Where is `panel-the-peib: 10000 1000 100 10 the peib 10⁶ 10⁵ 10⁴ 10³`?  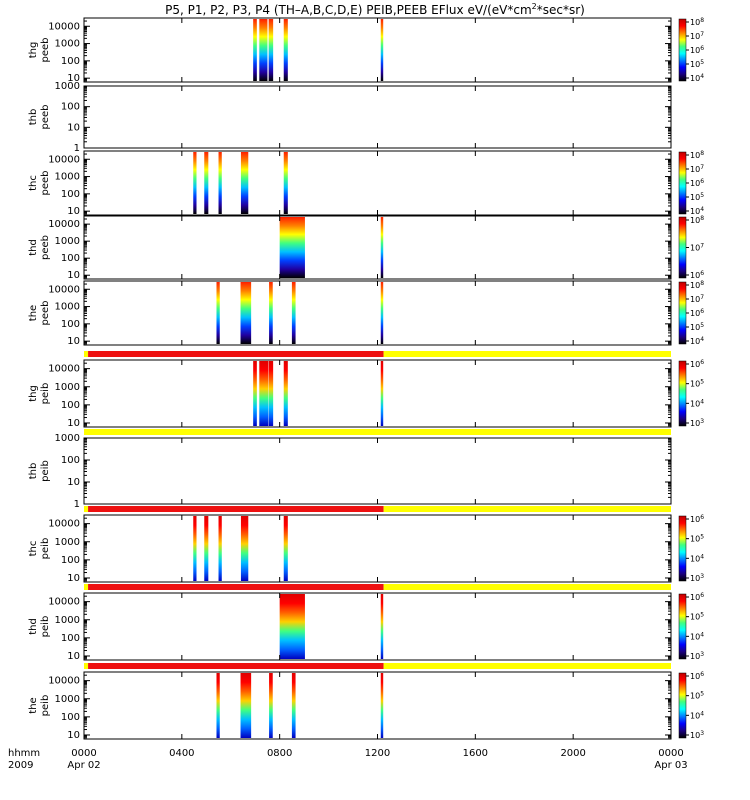
panel-the-peib: 10000 1000 100 10 the peib 10⁶ 10⁵ 10⁴ 10³ is located at coordinates (366, 702).